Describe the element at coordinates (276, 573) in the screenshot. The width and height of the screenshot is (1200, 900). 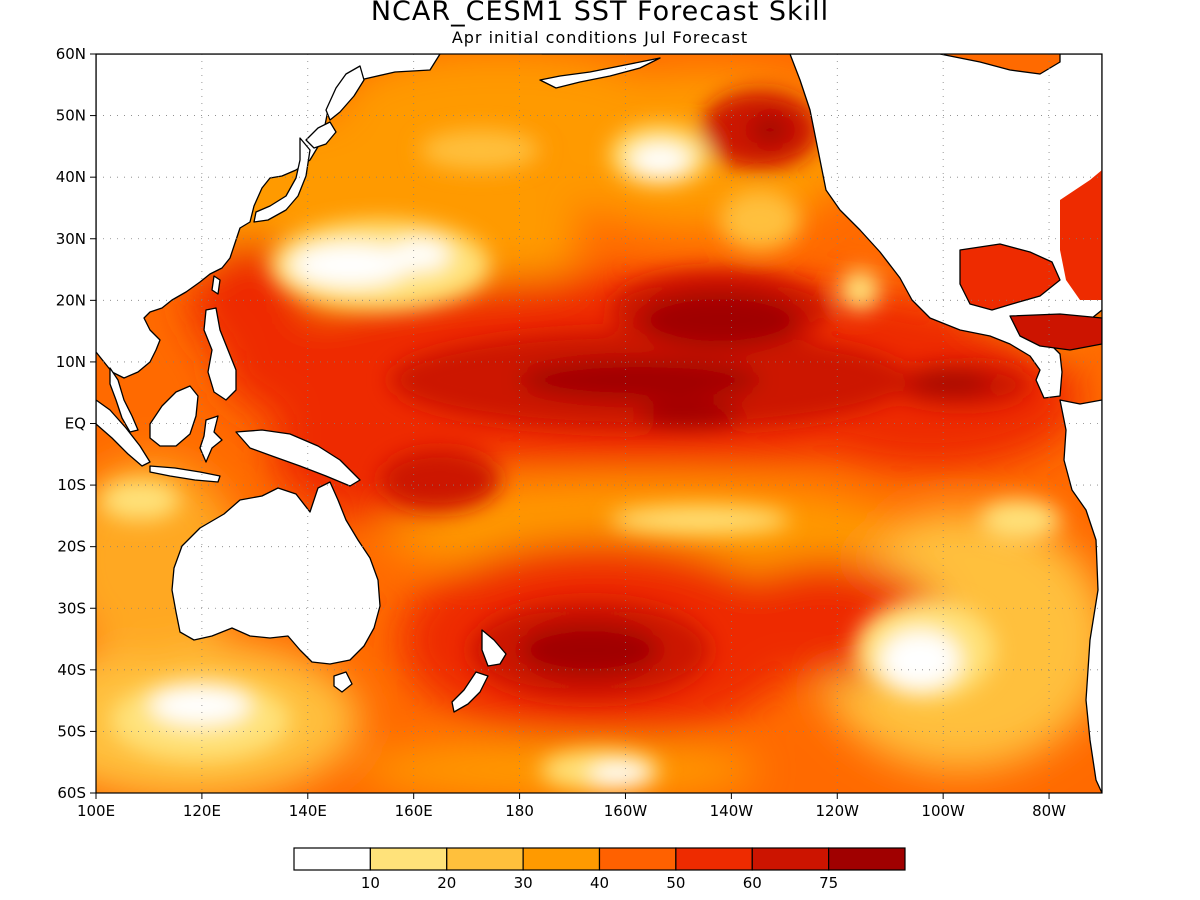
I see `australia-coastline` at that location.